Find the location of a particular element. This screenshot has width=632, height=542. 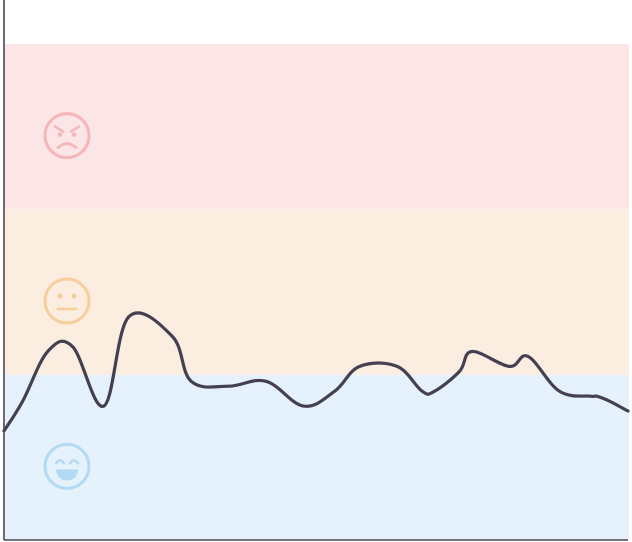

mood-icons is located at coordinates (67, 301).